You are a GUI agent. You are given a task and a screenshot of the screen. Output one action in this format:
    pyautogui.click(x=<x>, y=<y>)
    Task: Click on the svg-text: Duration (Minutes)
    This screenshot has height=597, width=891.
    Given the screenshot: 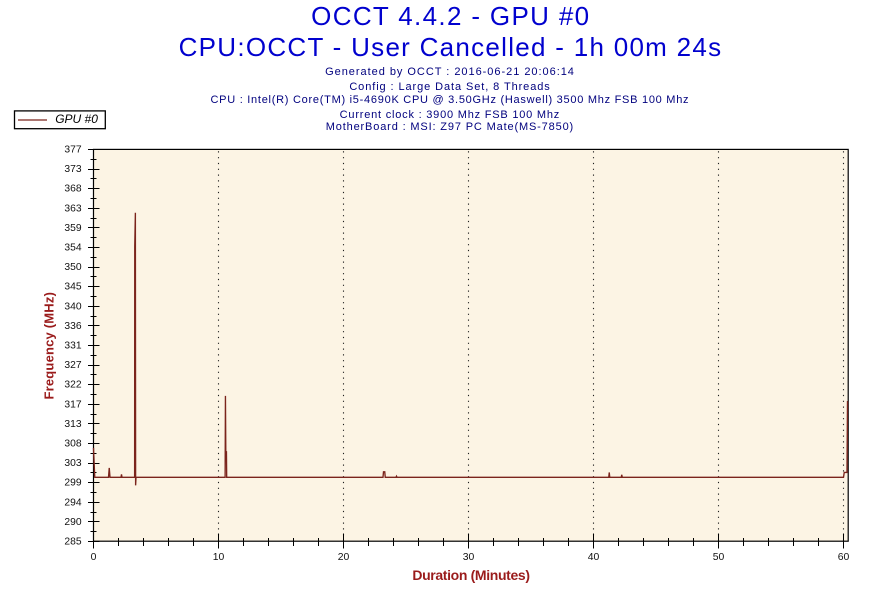 What is the action you would take?
    pyautogui.click(x=470, y=575)
    